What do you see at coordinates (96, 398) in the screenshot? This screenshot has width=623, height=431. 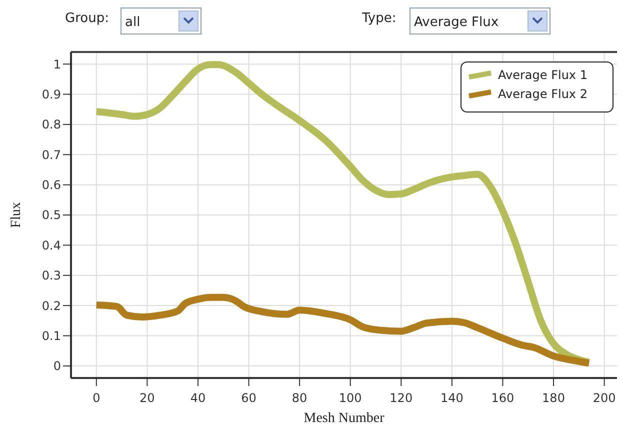 I see `x-tick-label: 0` at bounding box center [96, 398].